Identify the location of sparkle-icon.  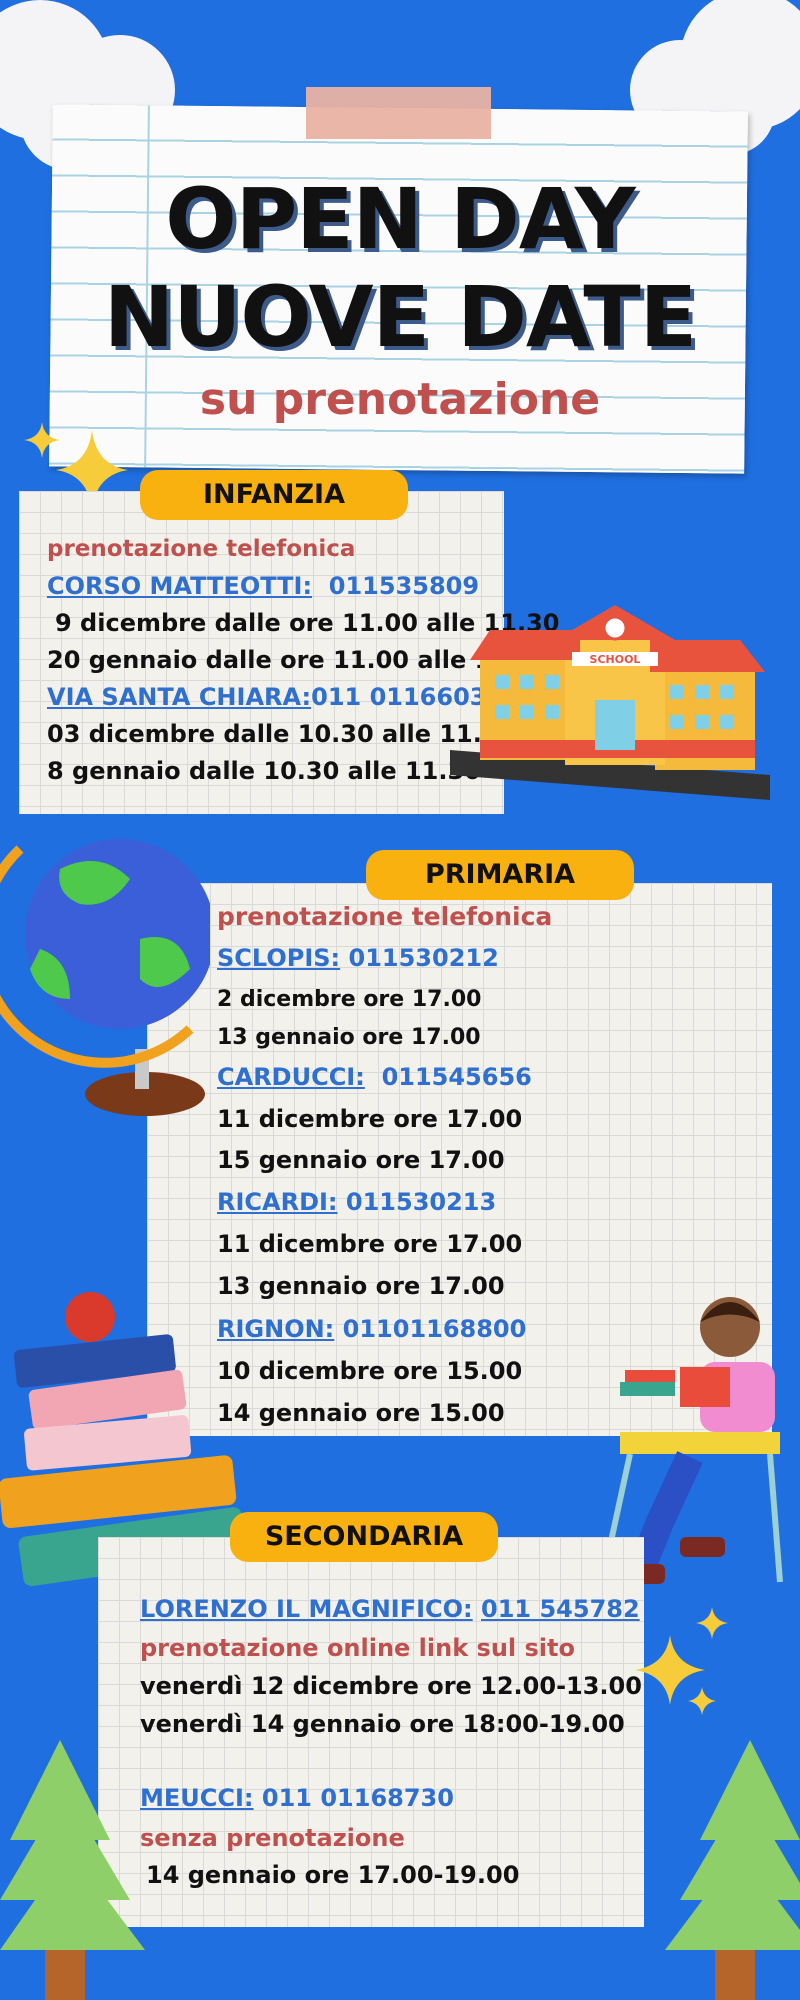
(681, 1661).